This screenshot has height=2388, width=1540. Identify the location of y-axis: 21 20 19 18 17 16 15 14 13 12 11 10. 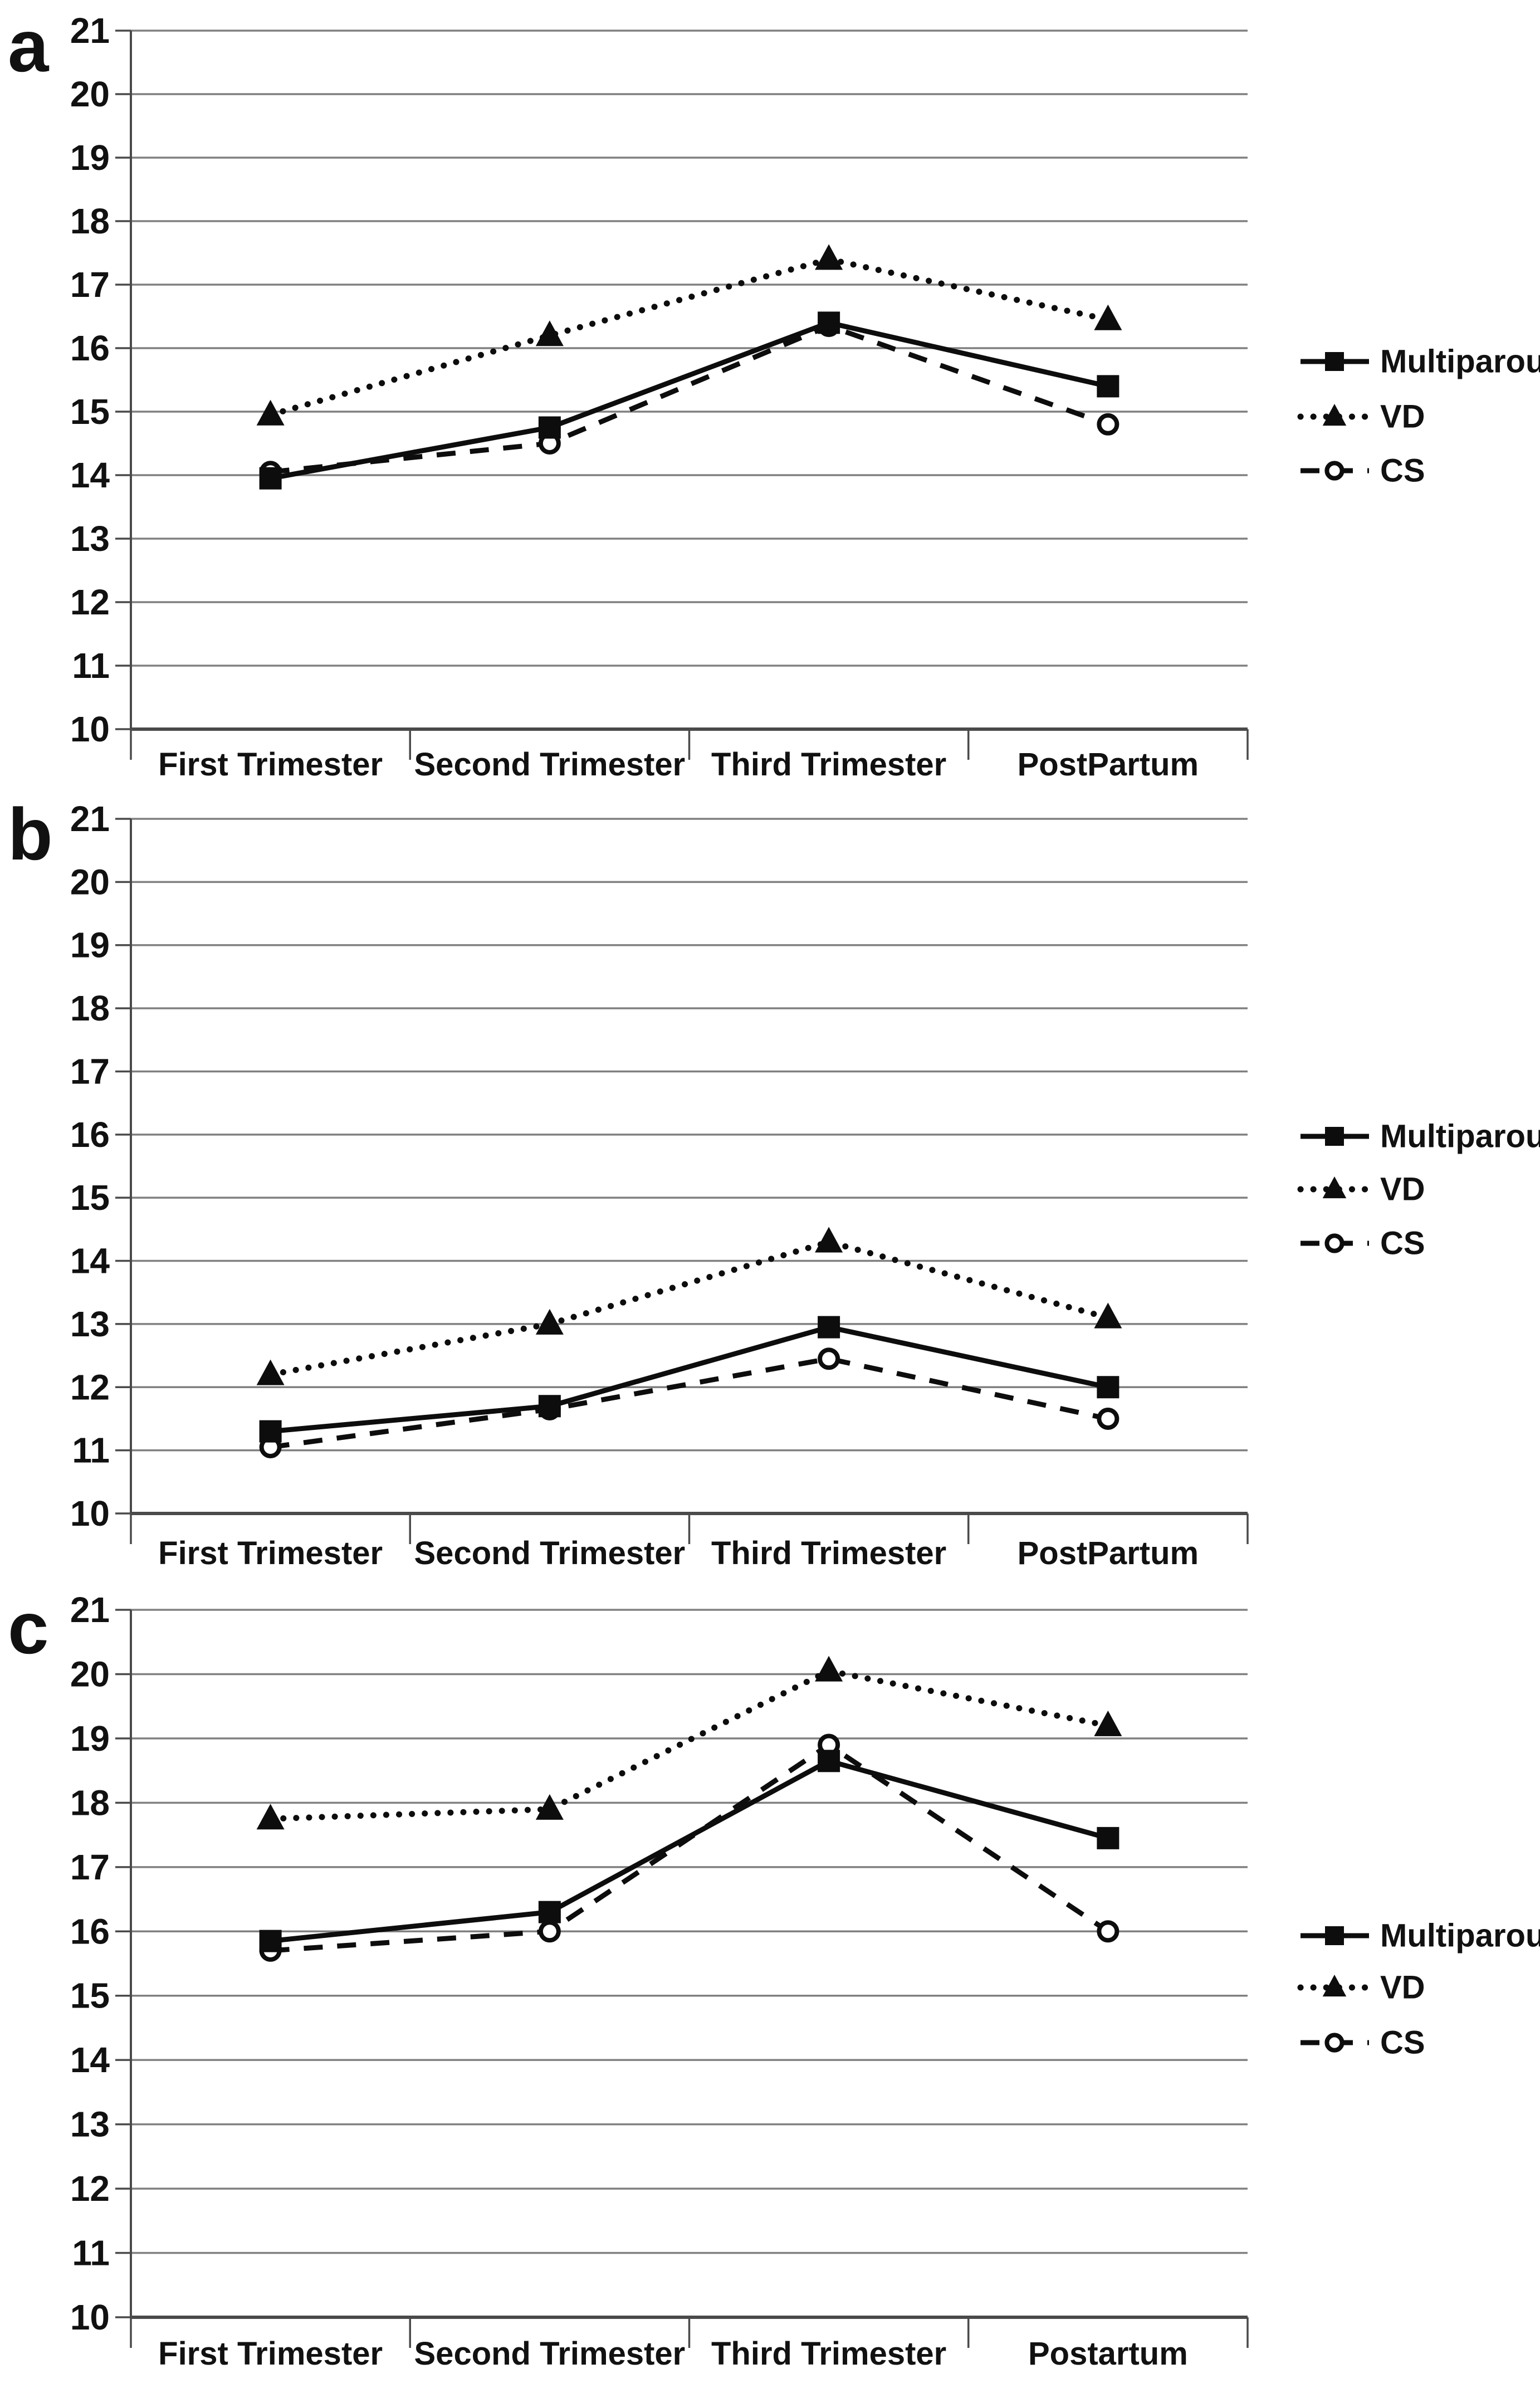
(101, 1166).